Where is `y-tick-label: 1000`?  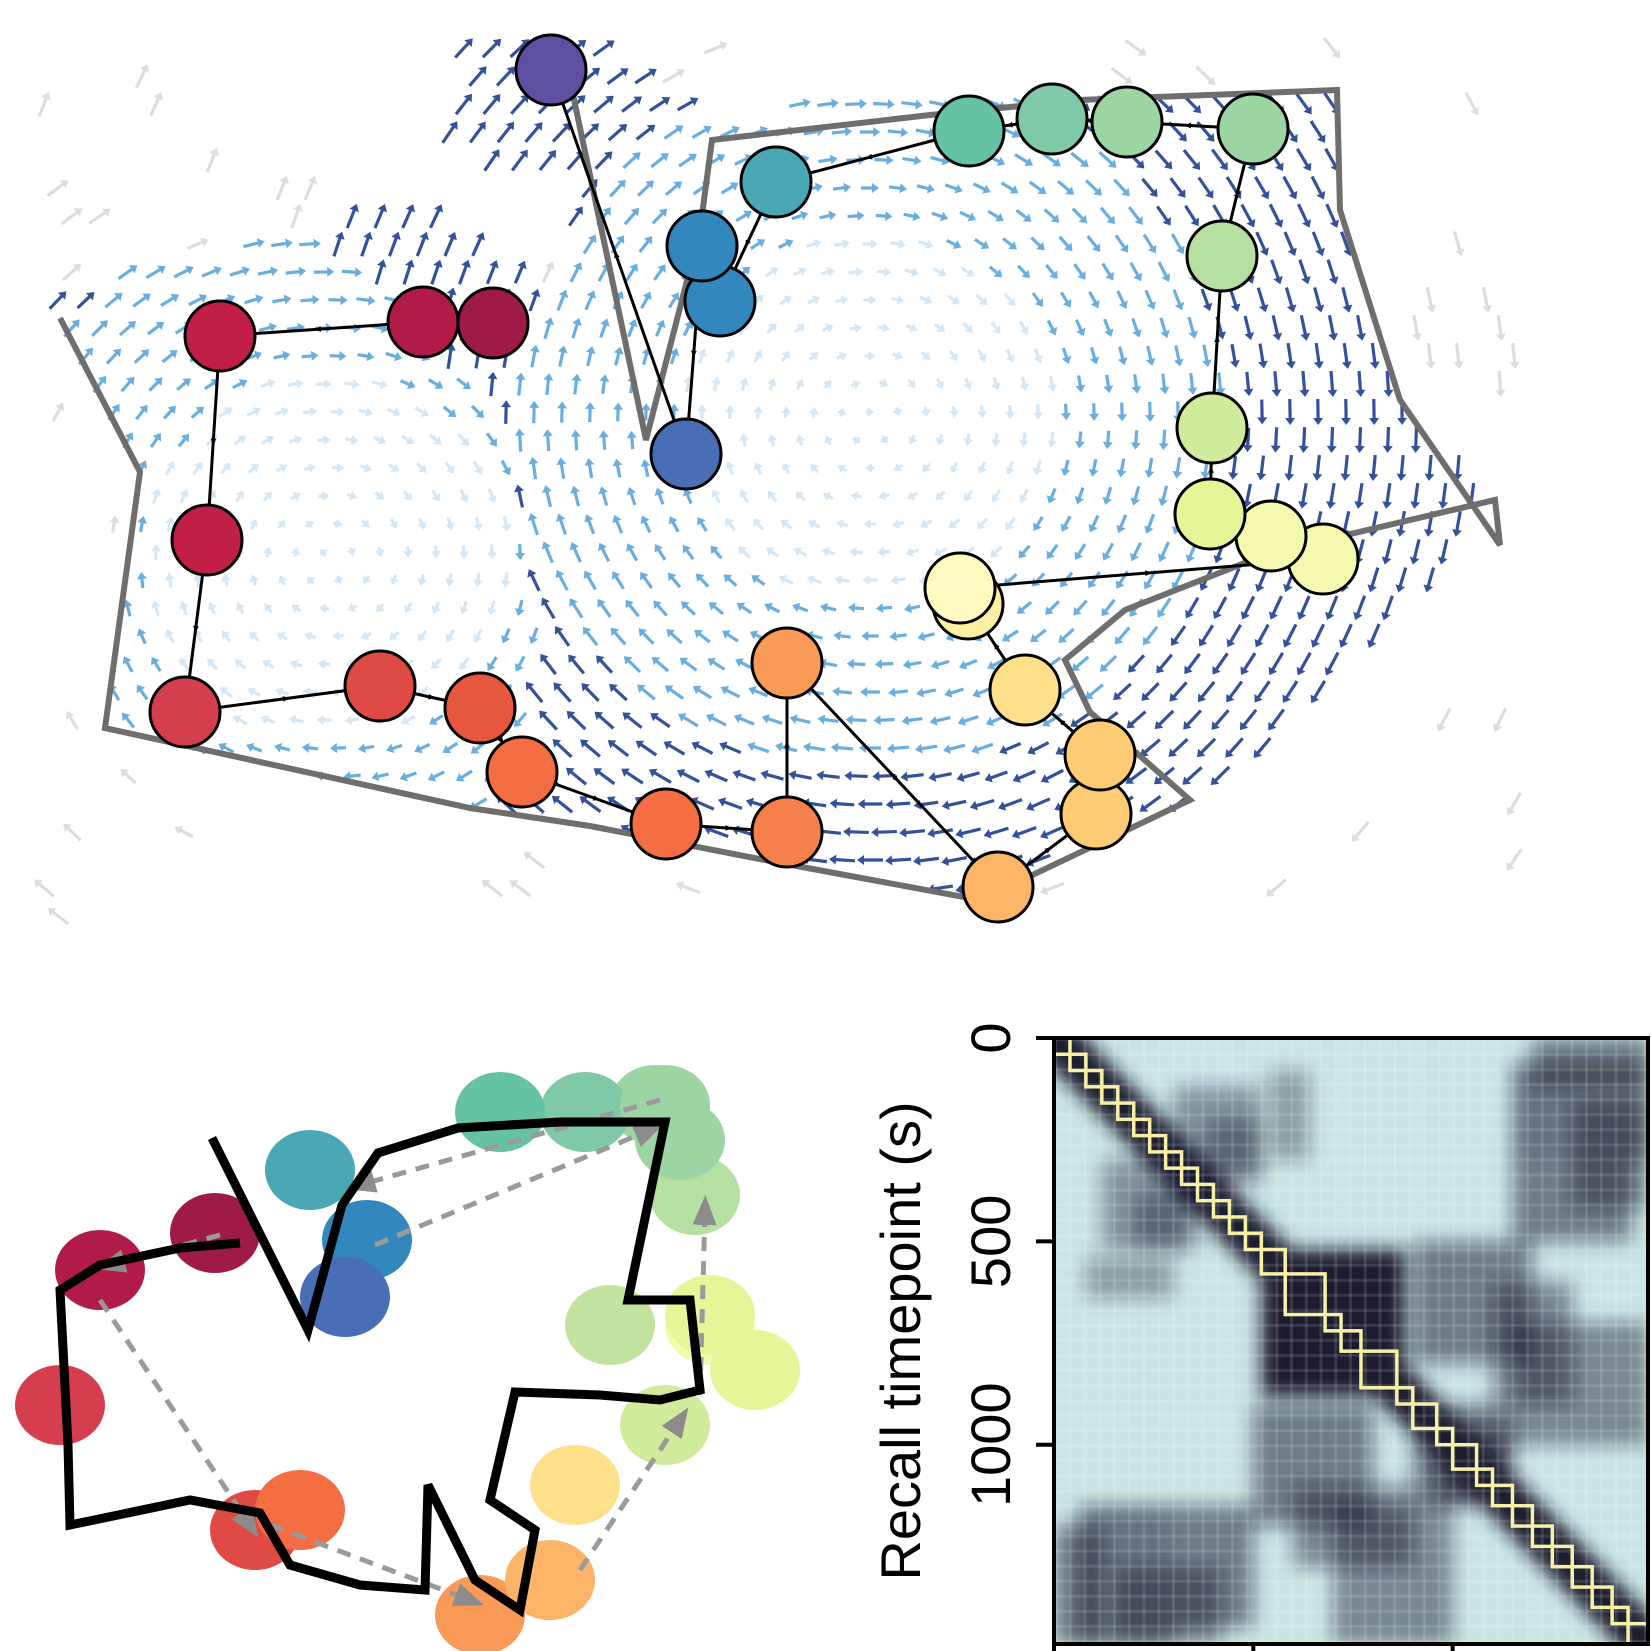
y-tick-label: 1000 is located at coordinates (990, 1444).